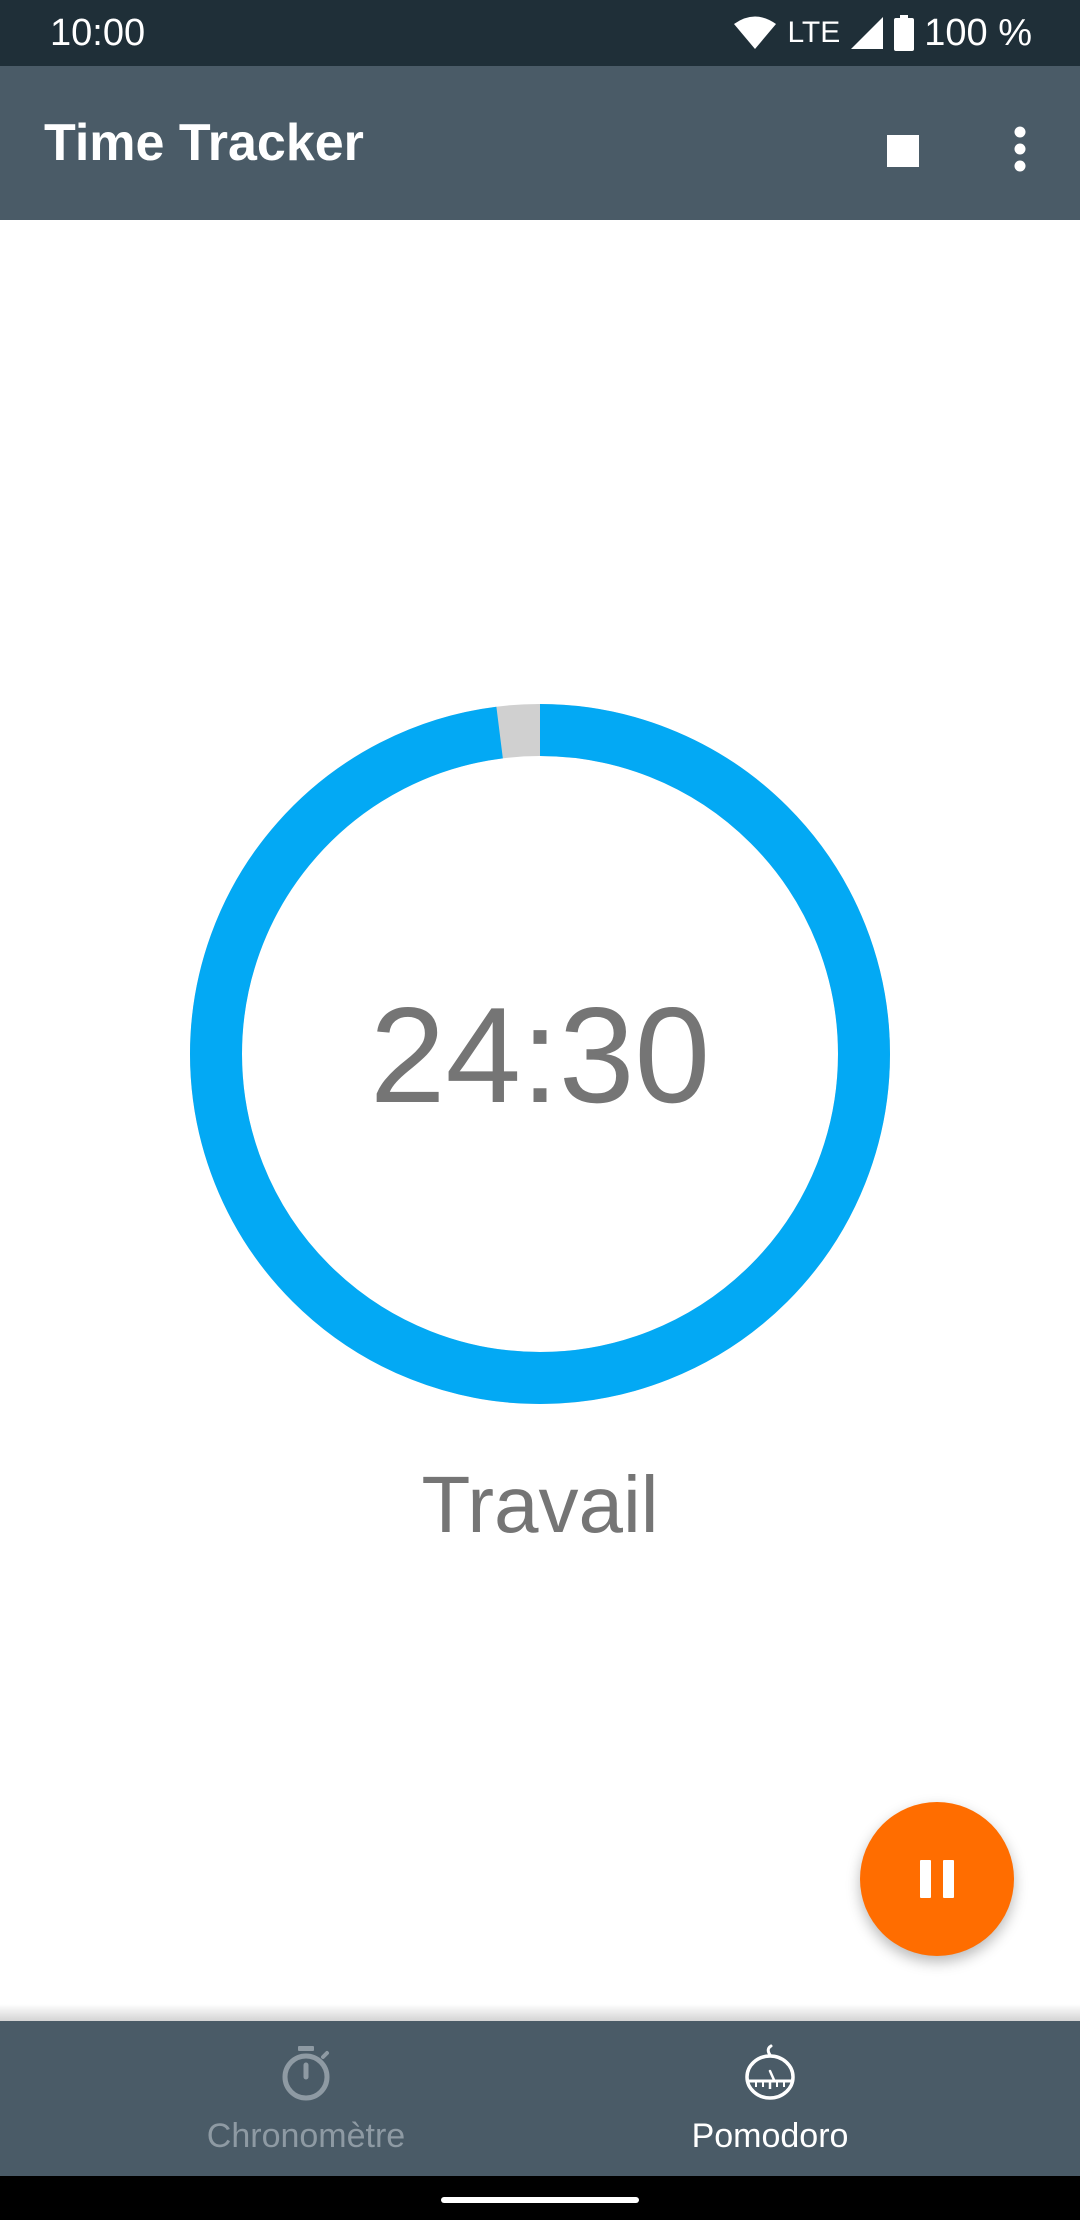 The width and height of the screenshot is (1080, 2220). I want to click on battery-percentage: 100 %, so click(978, 32).